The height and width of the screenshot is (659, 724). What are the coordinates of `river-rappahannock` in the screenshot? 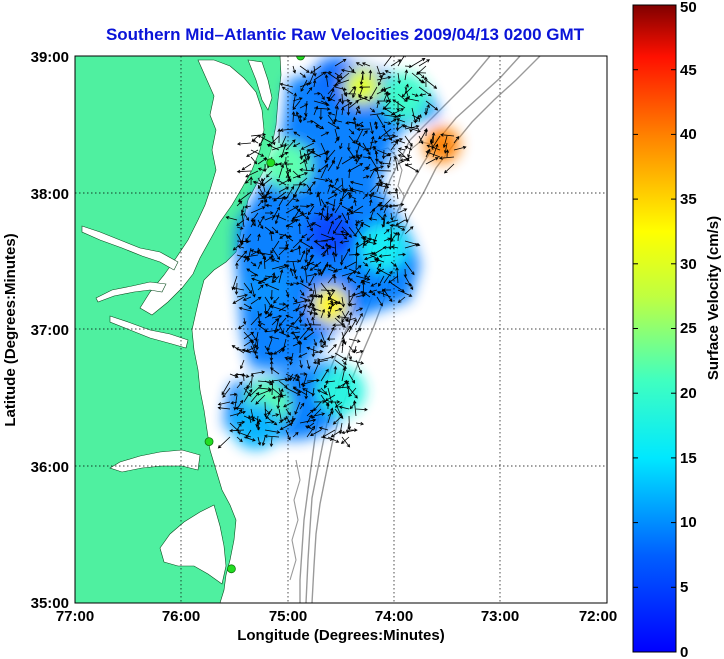 It's located at (131, 292).